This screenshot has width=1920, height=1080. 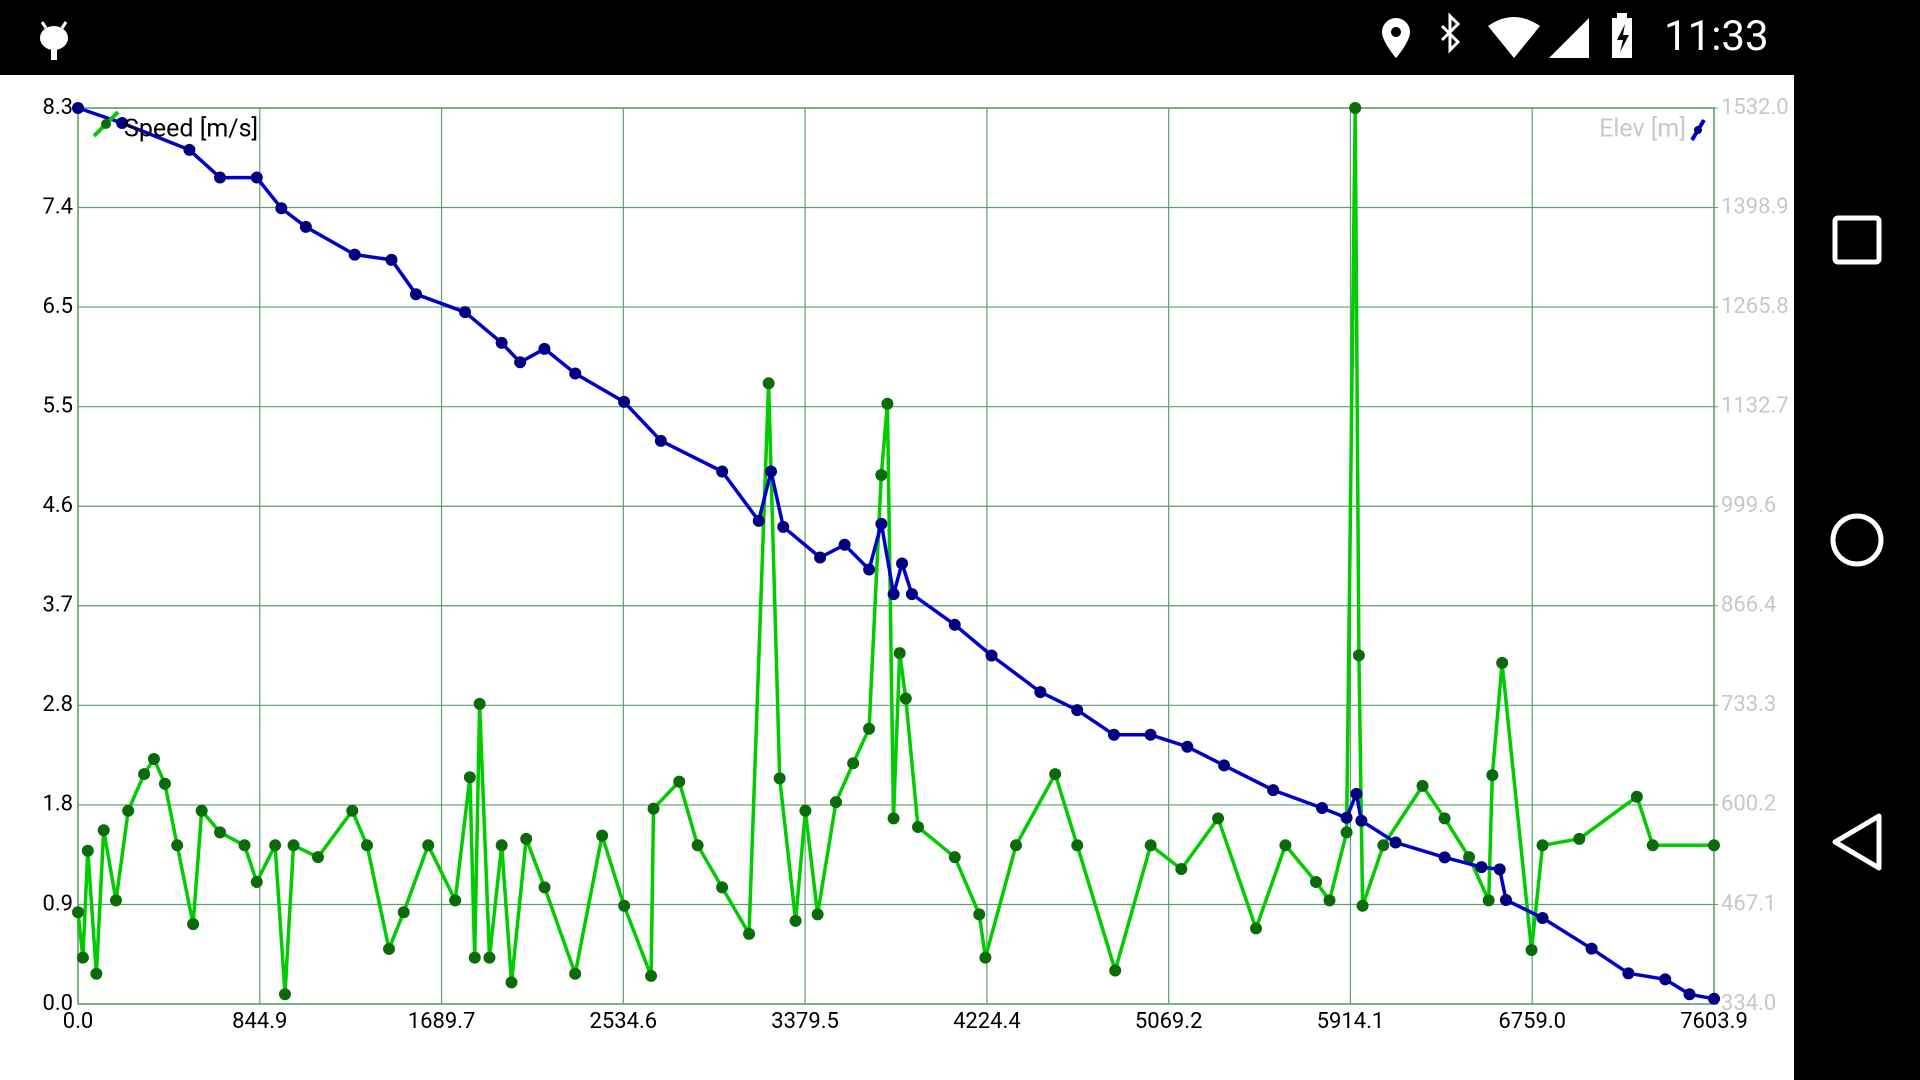 What do you see at coordinates (57, 903) in the screenshot?
I see `y-tick-label: 0.9` at bounding box center [57, 903].